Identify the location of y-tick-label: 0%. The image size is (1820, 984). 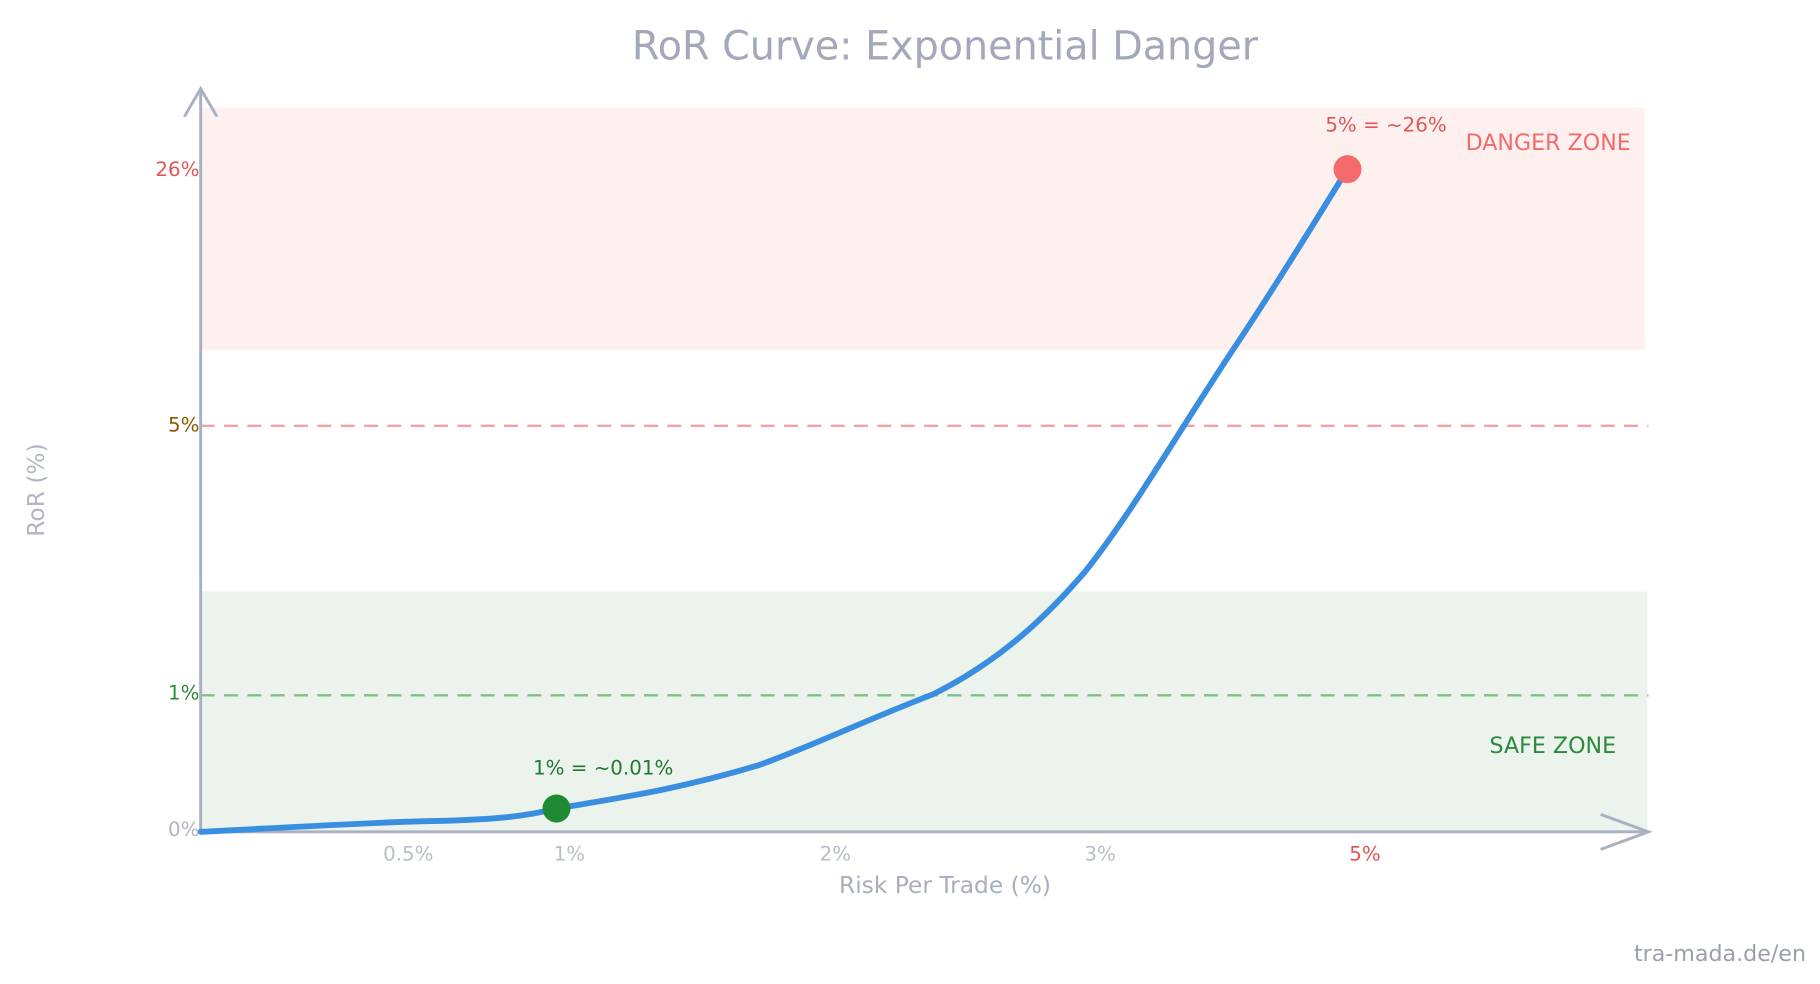
(183, 829).